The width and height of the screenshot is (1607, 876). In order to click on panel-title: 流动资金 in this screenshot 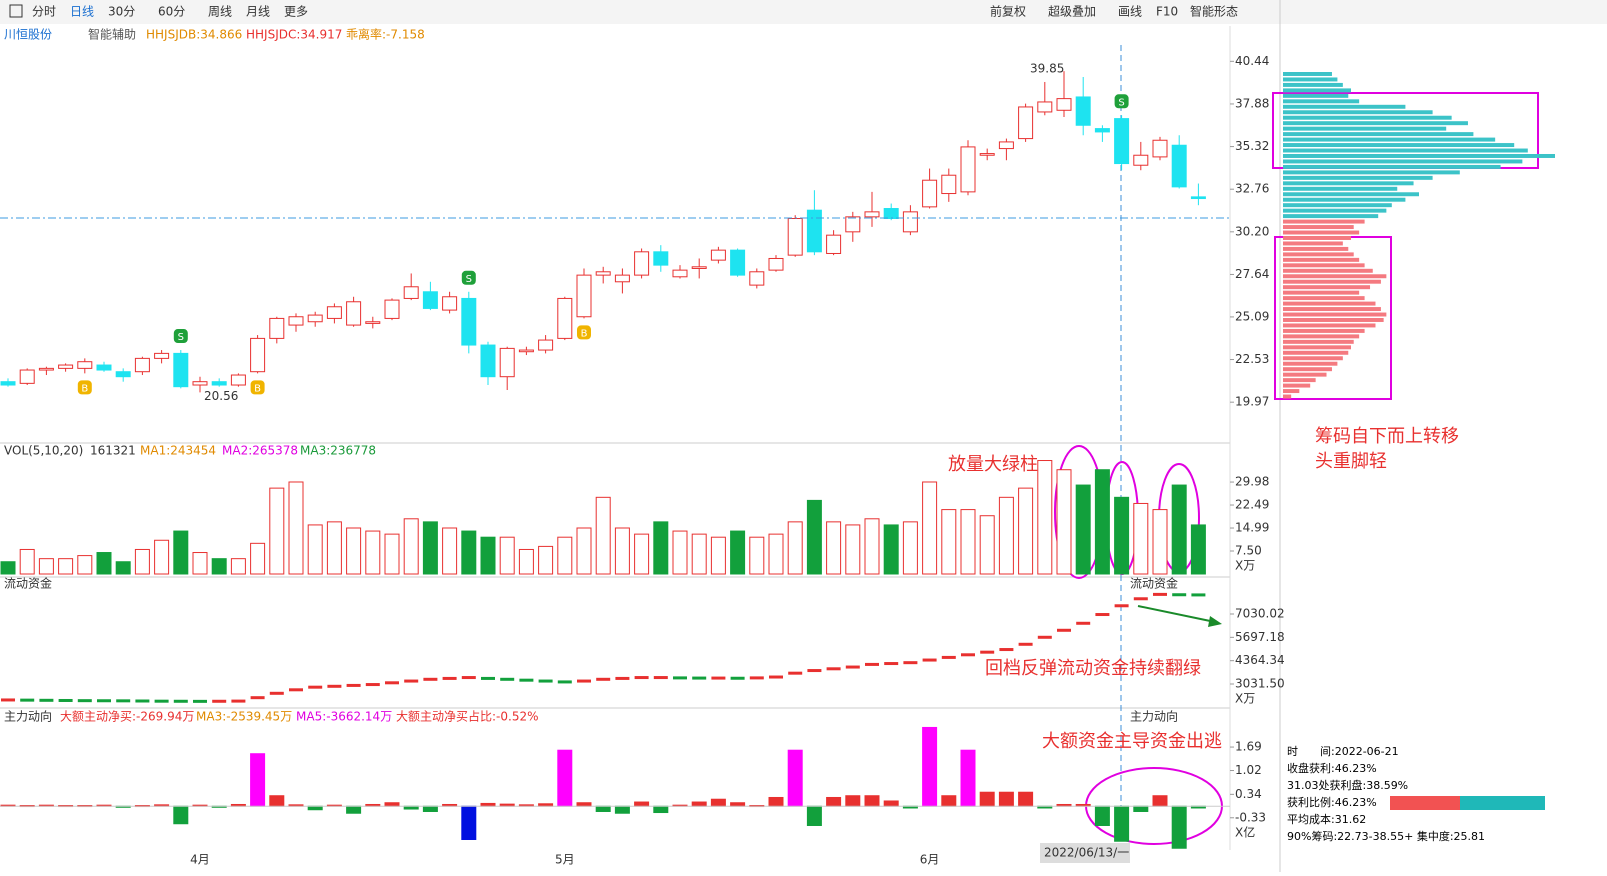, I will do `click(1154, 583)`.